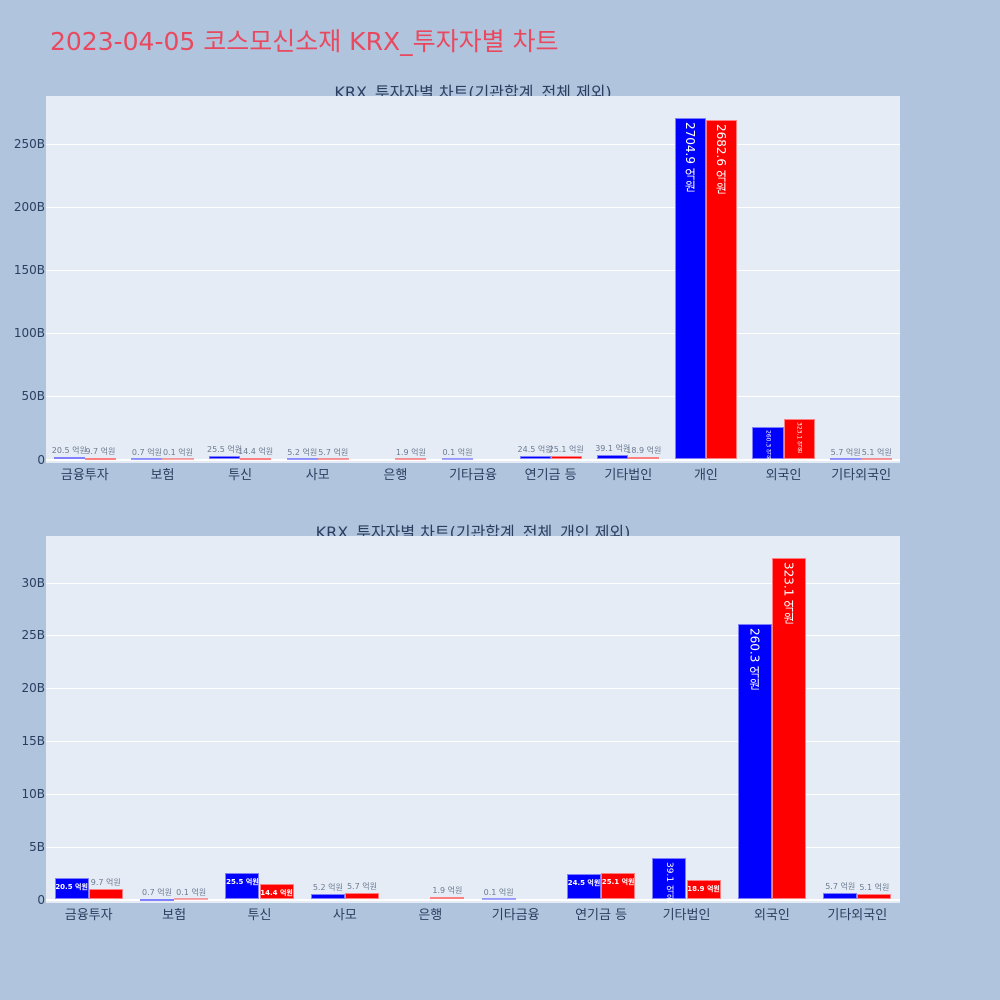 The width and height of the screenshot is (1000, 1000). Describe the element at coordinates (33, 635) in the screenshot. I see `y-tick-label: 25B` at that location.